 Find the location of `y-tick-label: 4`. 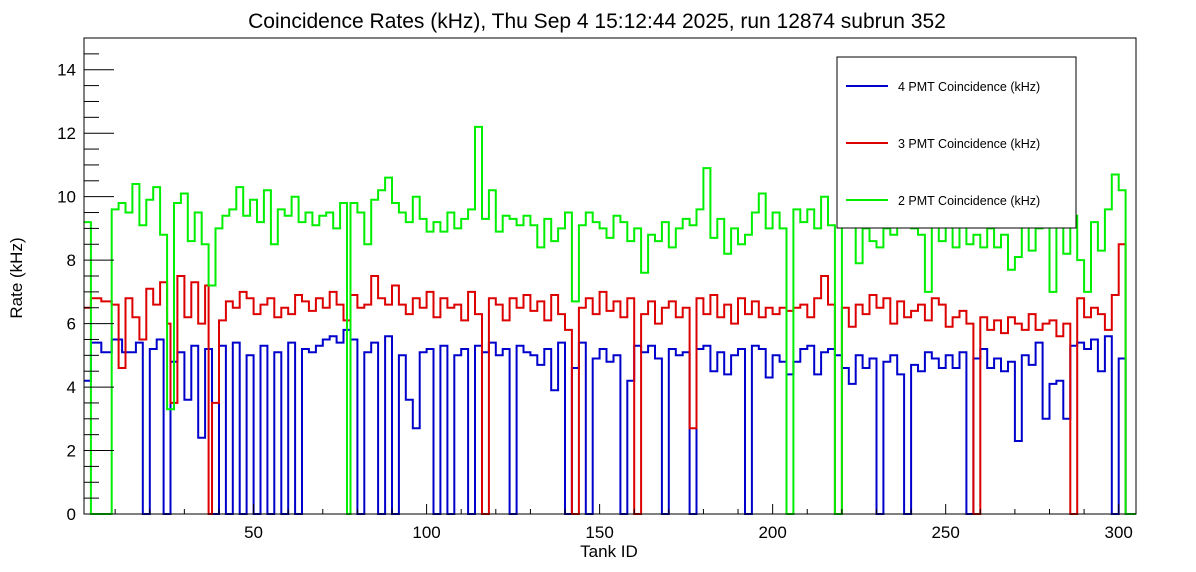

y-tick-label: 4 is located at coordinates (71, 387).